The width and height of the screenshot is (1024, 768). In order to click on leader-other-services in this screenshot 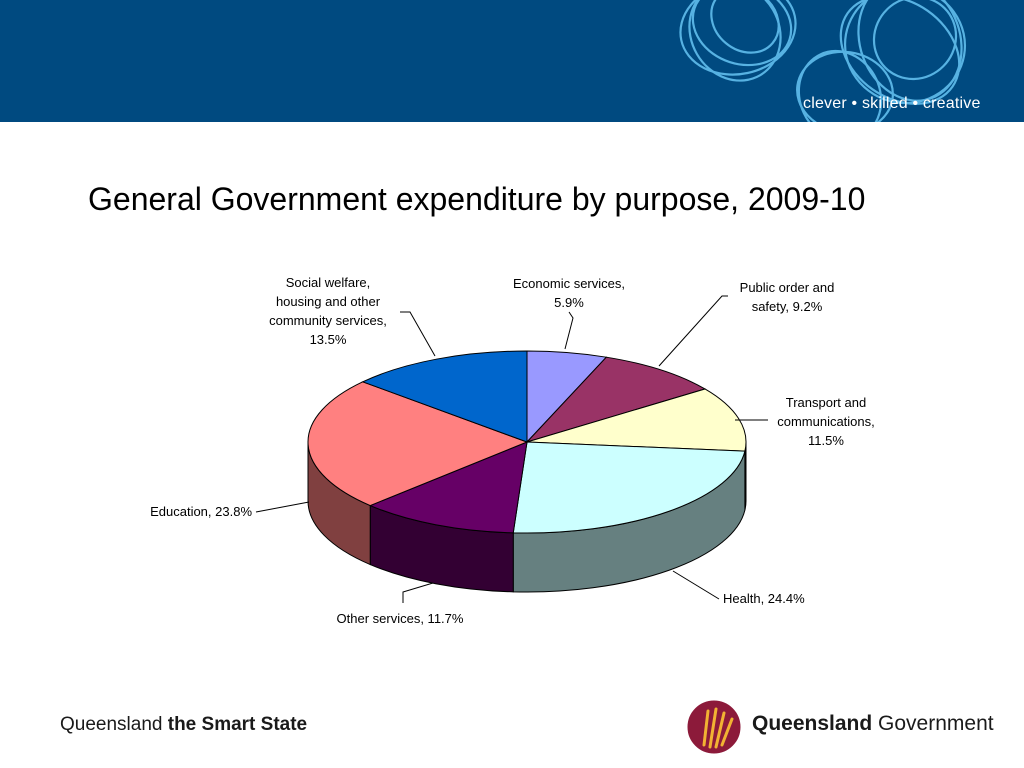, I will do `click(418, 592)`.